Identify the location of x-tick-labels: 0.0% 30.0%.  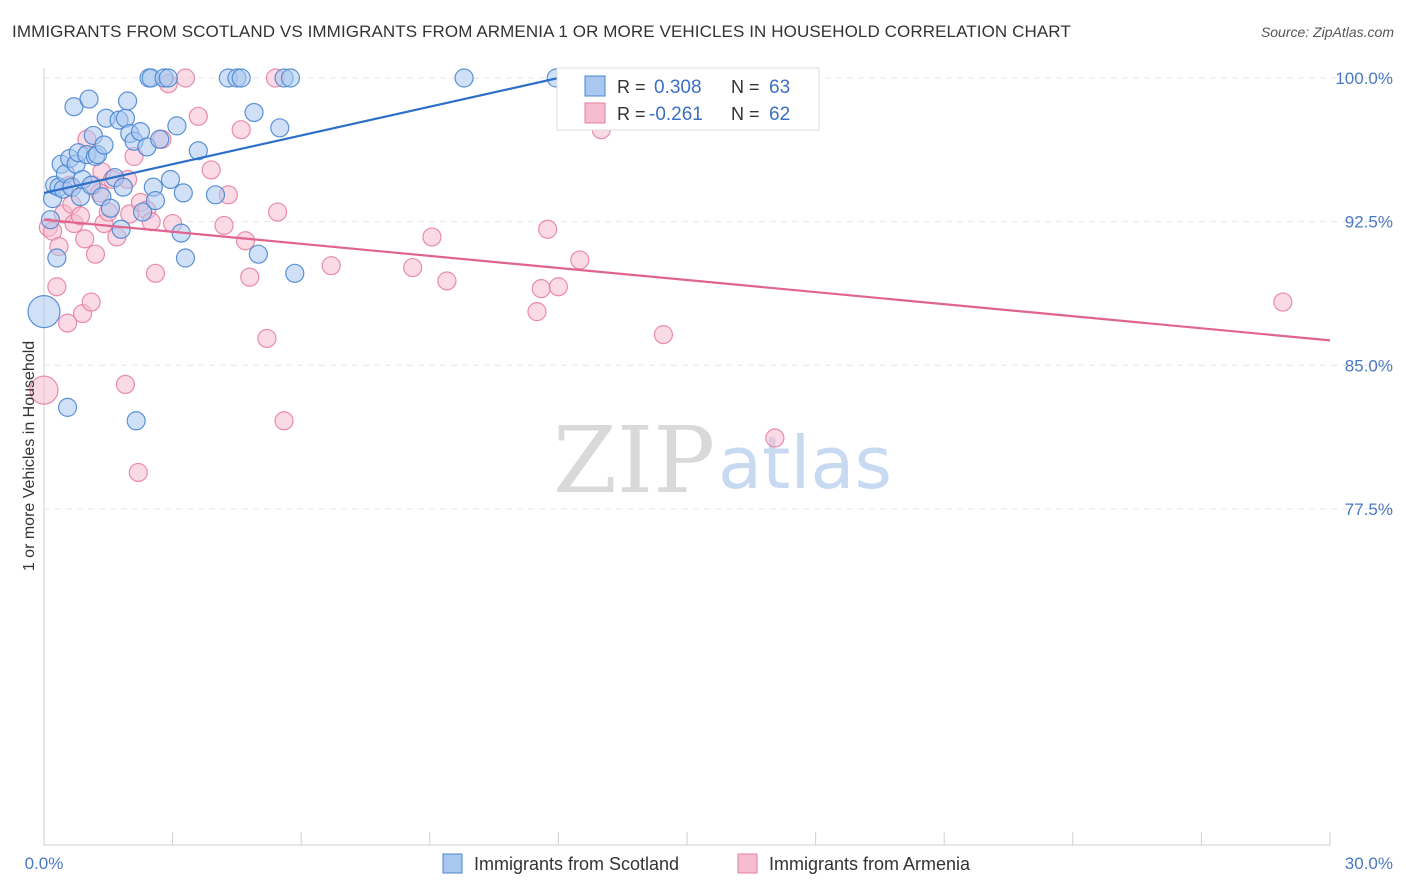
(709, 863).